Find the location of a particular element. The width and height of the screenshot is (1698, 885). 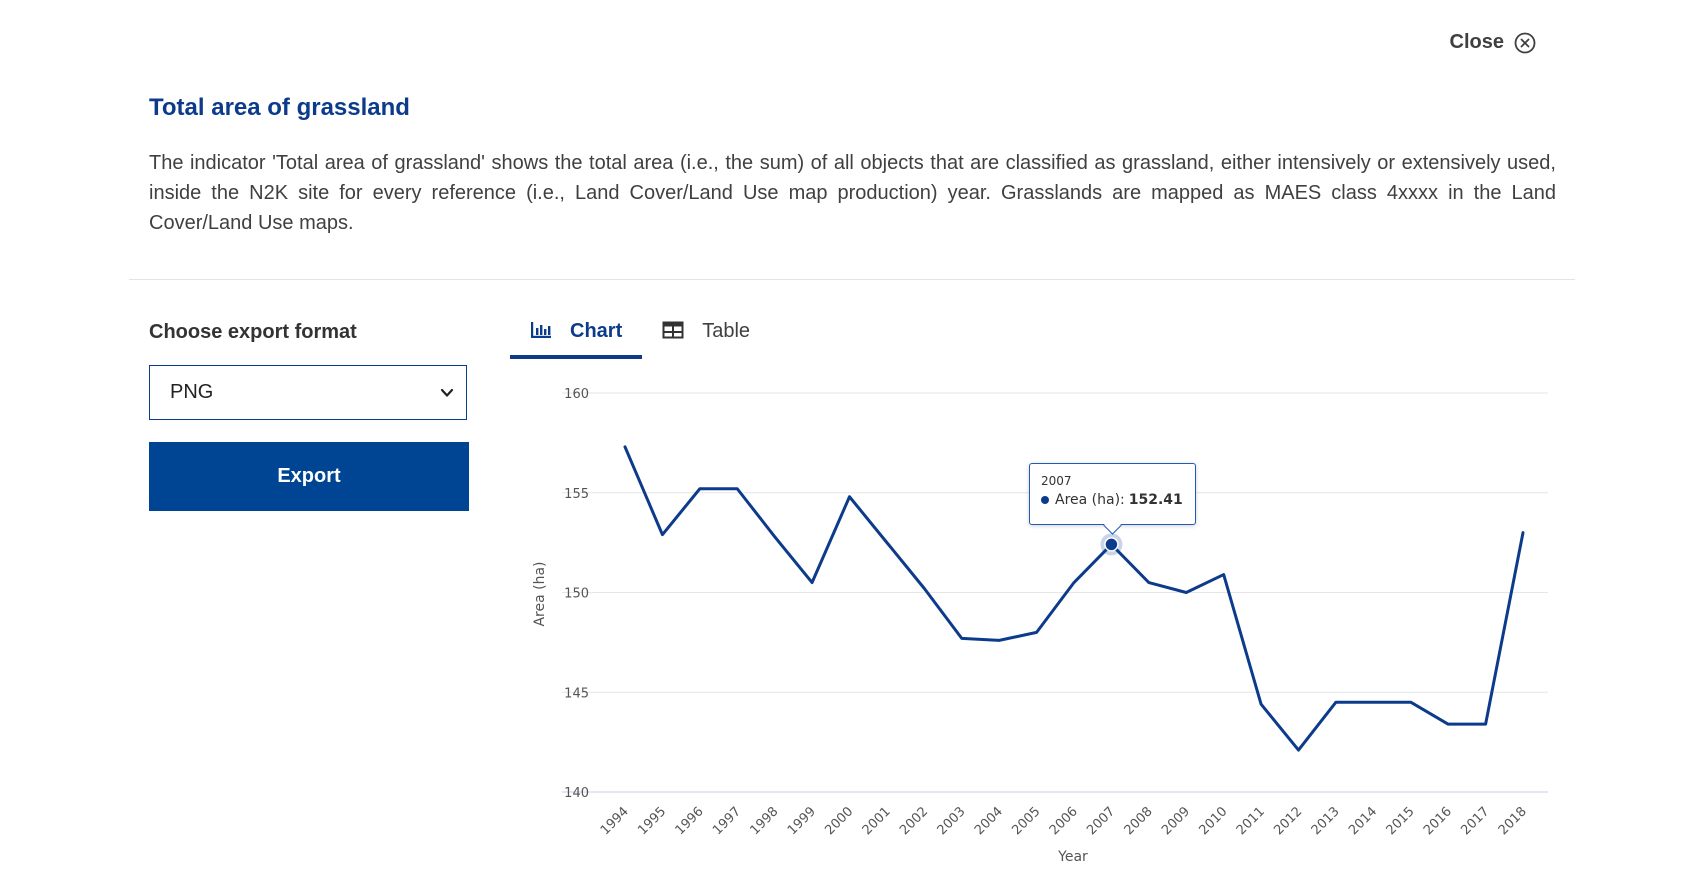

y-tick-label: 145 is located at coordinates (576, 693).